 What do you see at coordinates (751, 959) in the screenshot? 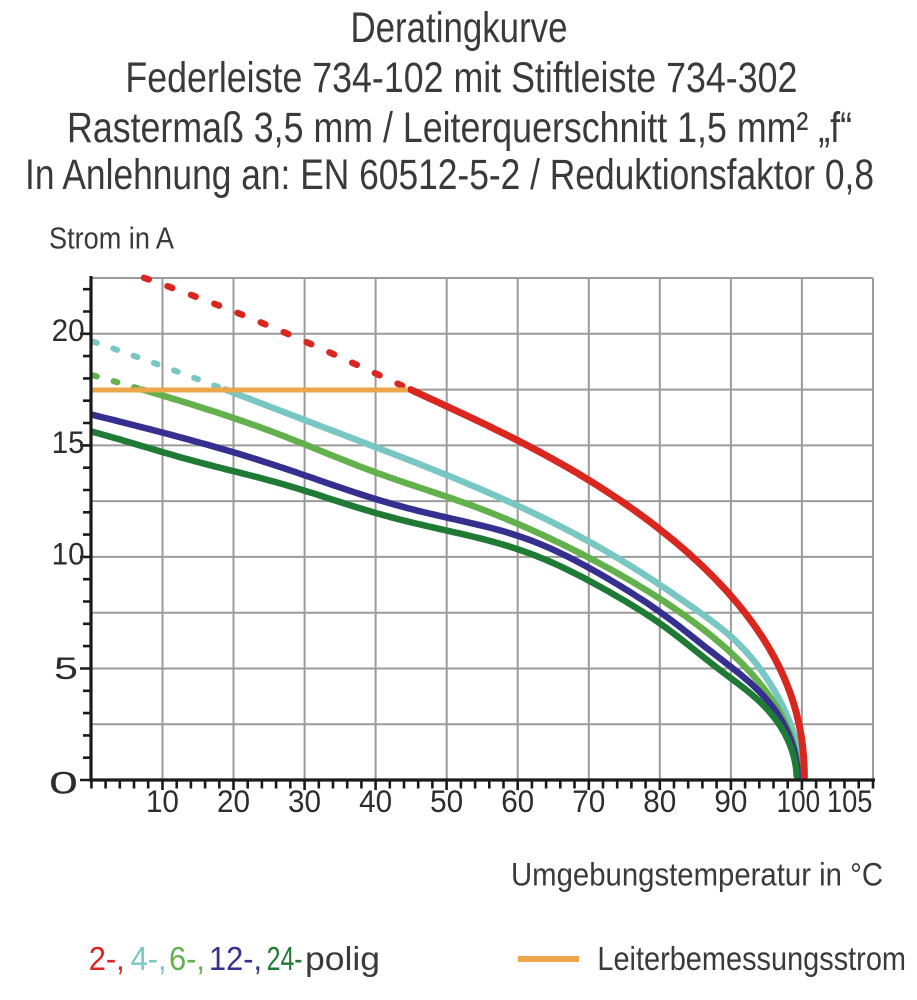
I see `svg-text: Leiterbemessungsstrom` at bounding box center [751, 959].